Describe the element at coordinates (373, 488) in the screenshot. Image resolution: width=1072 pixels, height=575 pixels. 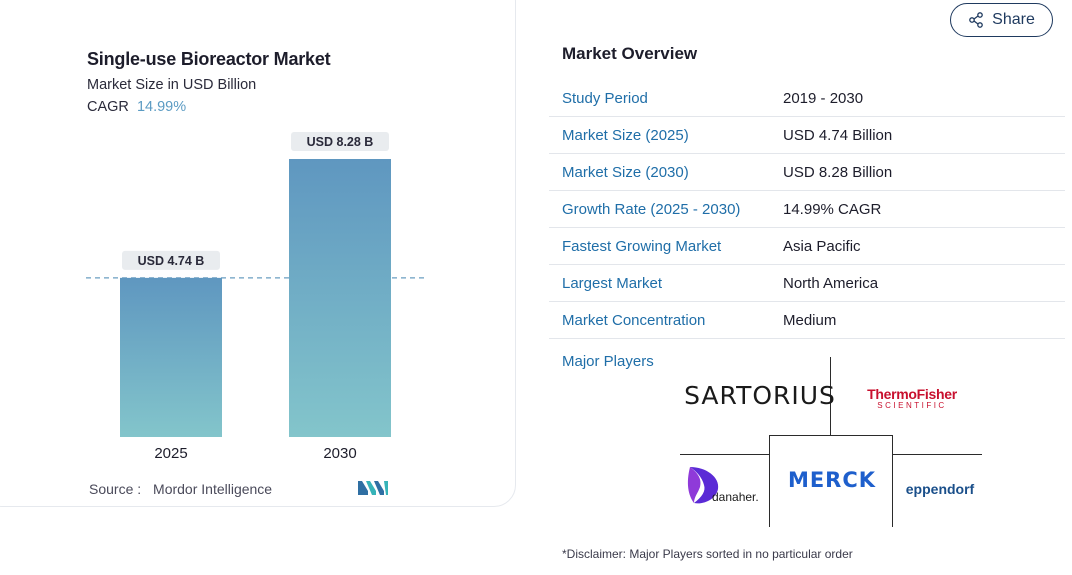
I see `mordor-intelligence-logo` at that location.